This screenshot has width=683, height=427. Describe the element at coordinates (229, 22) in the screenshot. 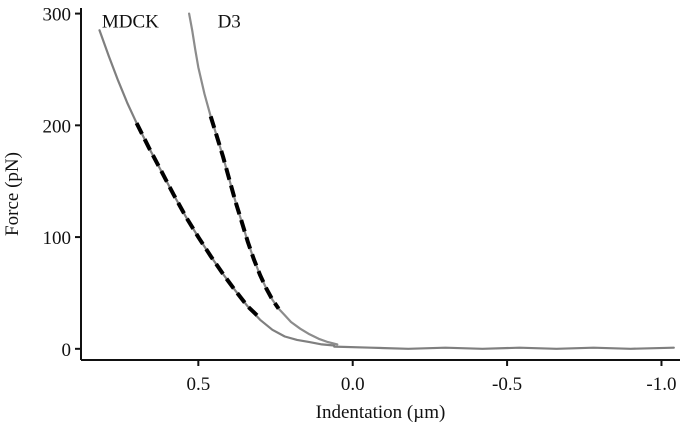

I see `series-label-d3: D3` at that location.